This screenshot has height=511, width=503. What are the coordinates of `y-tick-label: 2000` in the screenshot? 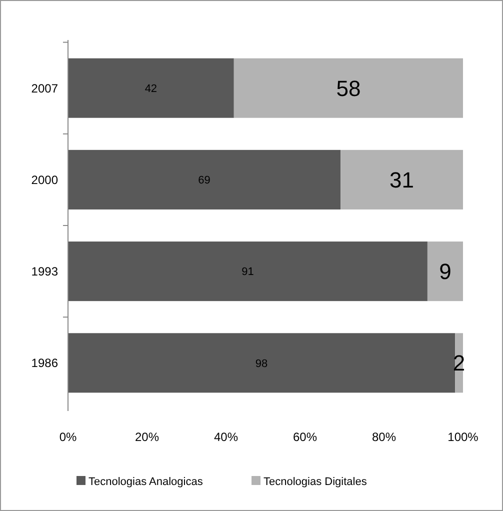 It's located at (44, 179).